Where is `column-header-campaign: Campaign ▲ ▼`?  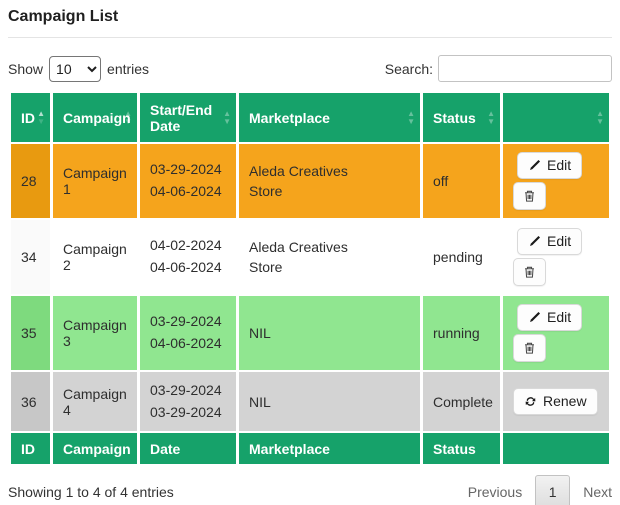
column-header-campaign: Campaign ▲ ▼ is located at coordinates (95, 117).